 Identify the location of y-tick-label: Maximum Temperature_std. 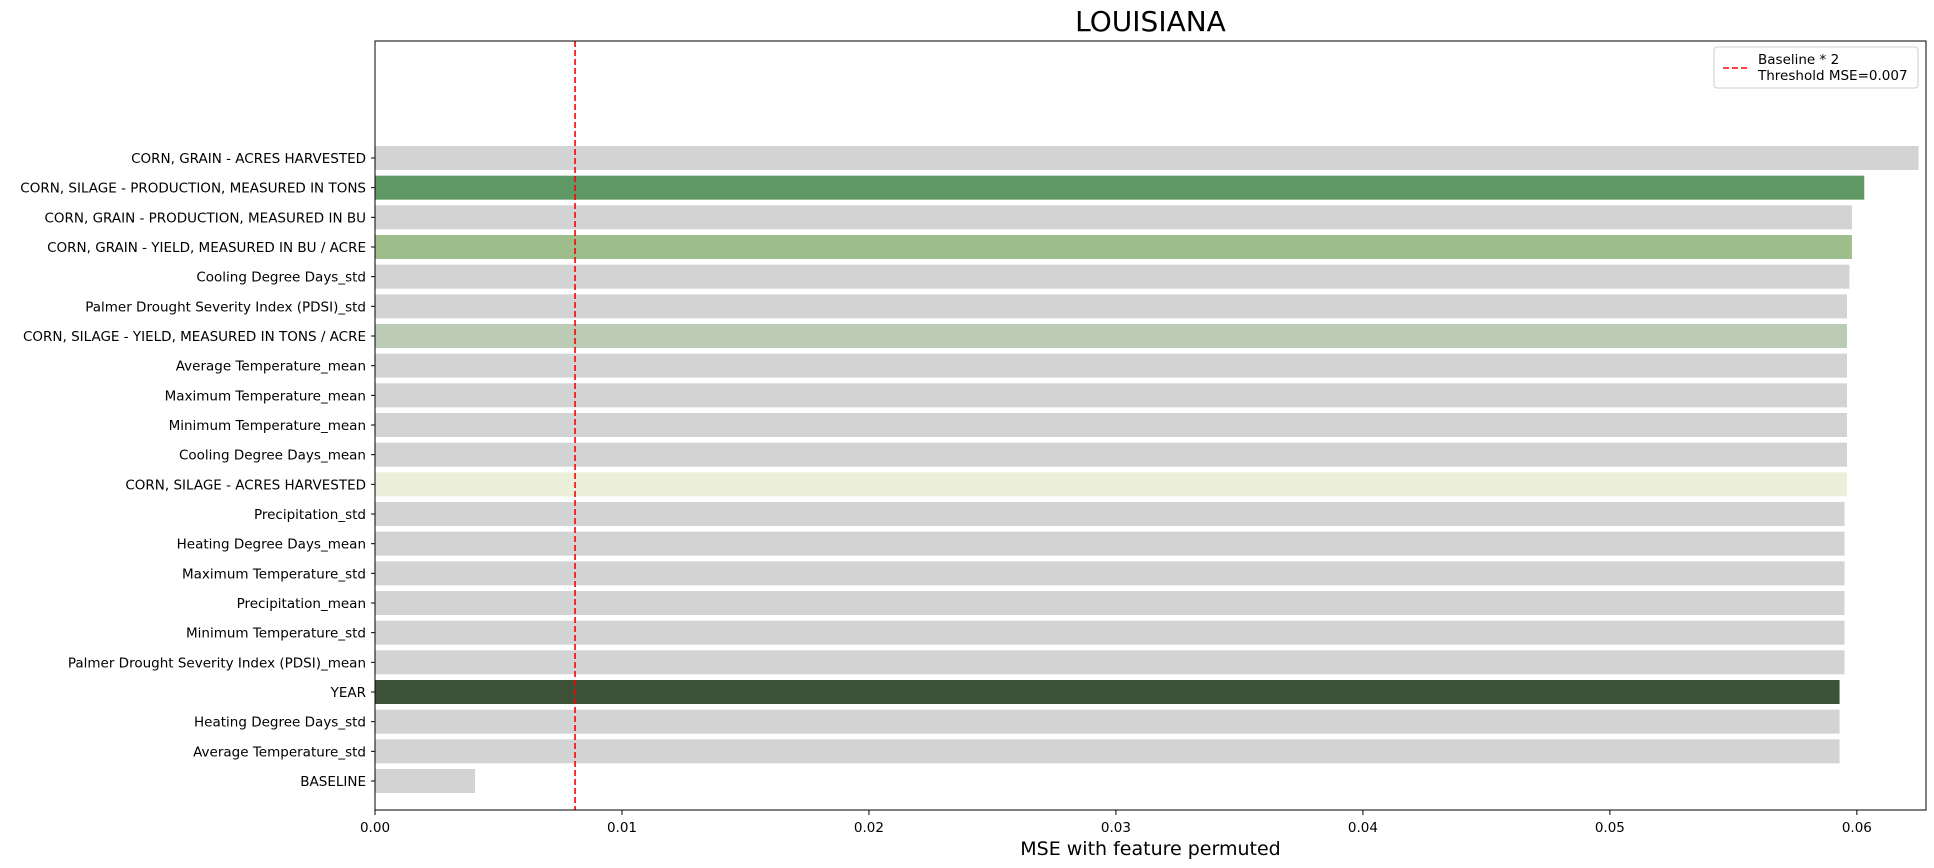
(274, 574).